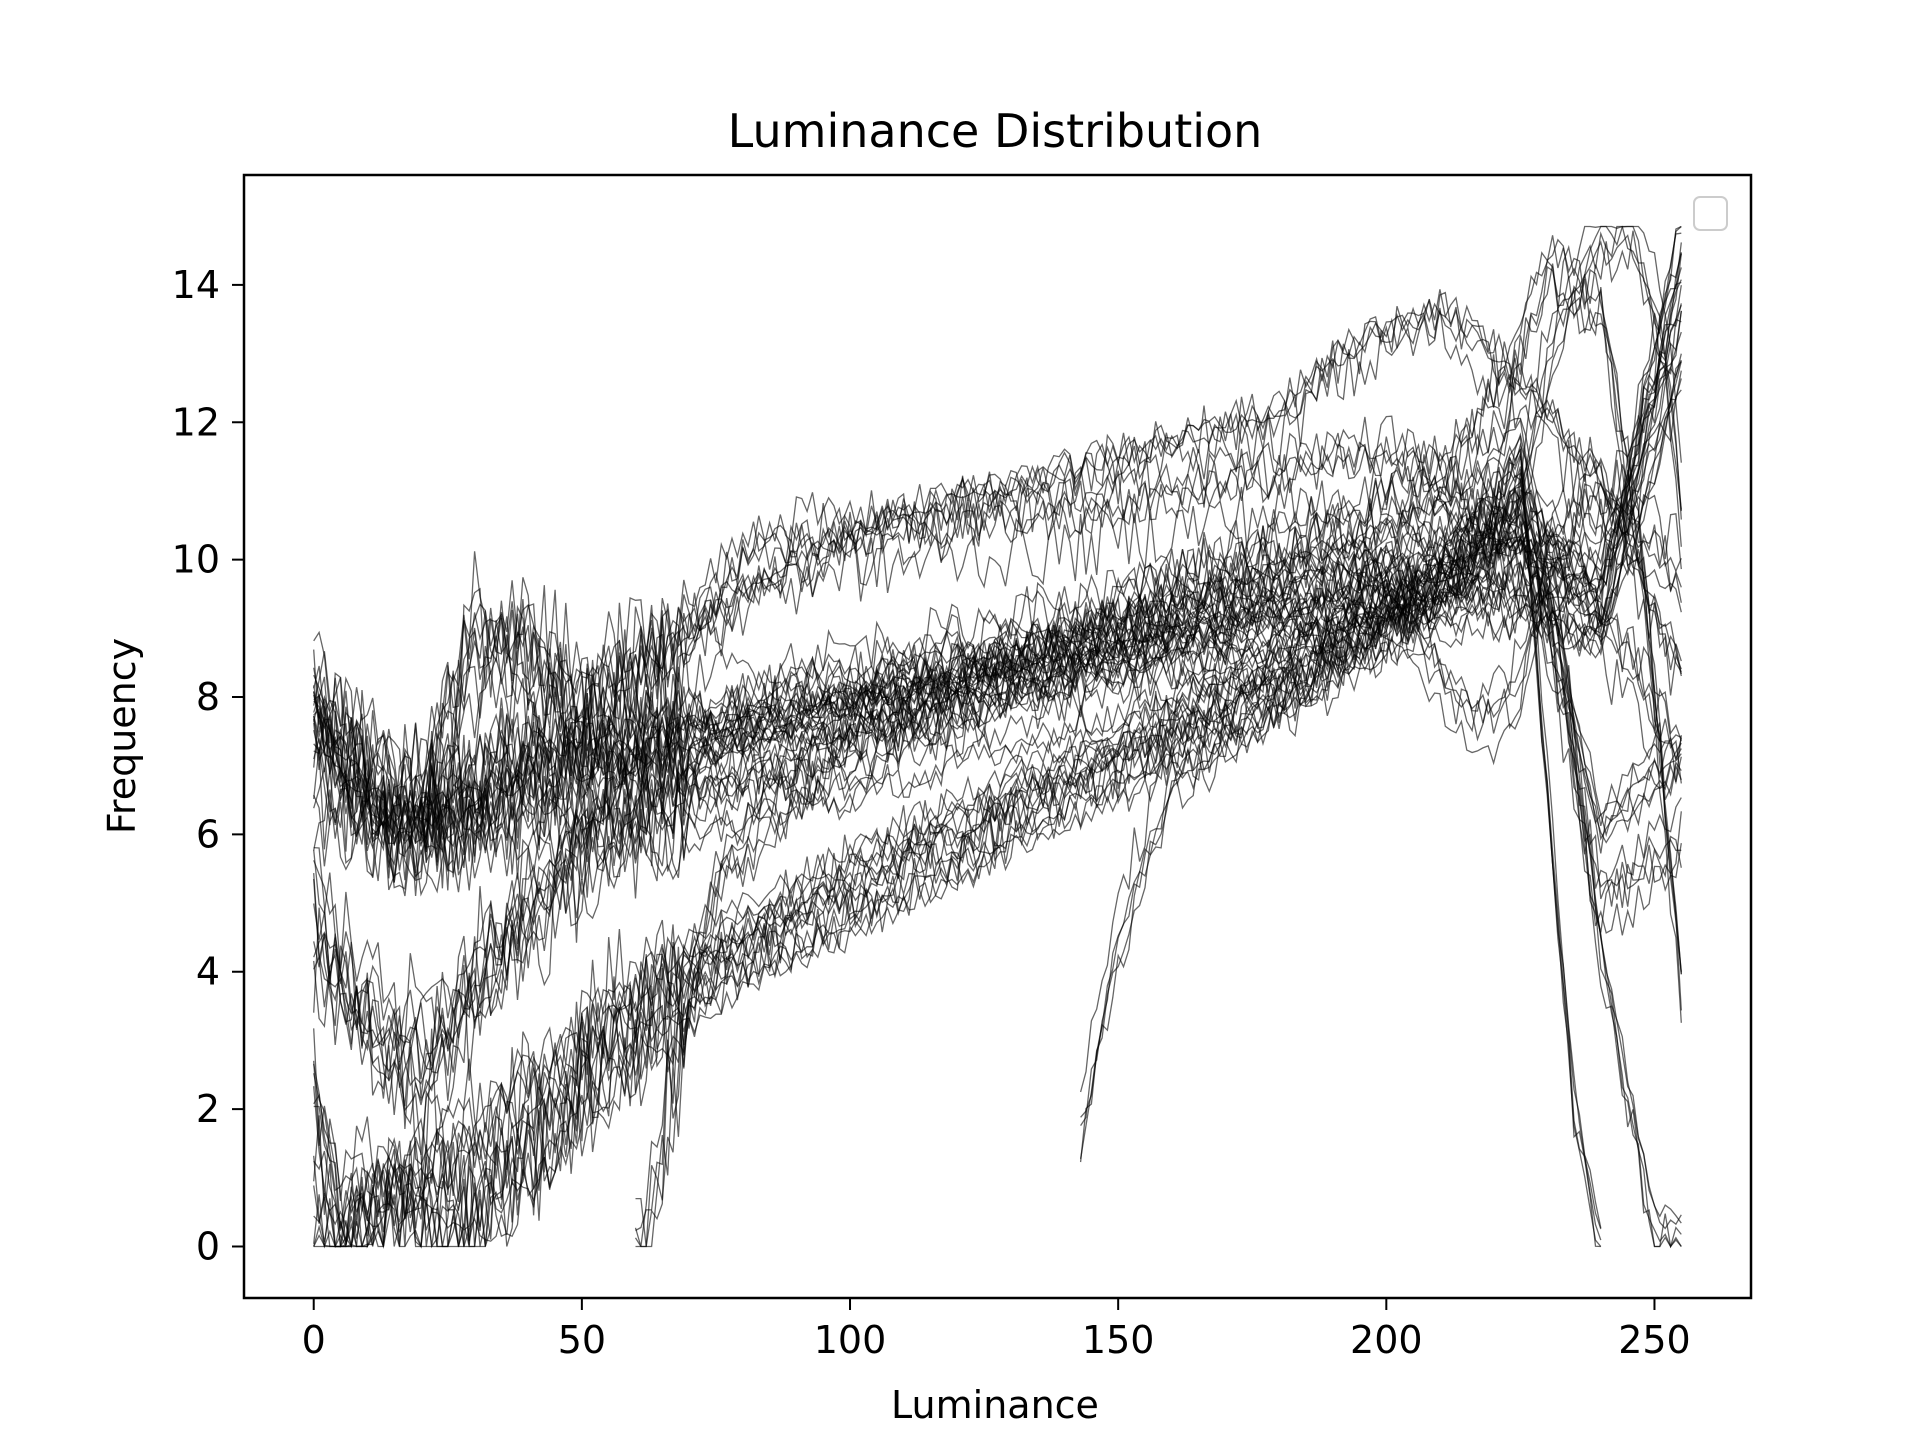 This screenshot has width=1920, height=1440. What do you see at coordinates (850, 1340) in the screenshot?
I see `x-tick-label: 100` at bounding box center [850, 1340].